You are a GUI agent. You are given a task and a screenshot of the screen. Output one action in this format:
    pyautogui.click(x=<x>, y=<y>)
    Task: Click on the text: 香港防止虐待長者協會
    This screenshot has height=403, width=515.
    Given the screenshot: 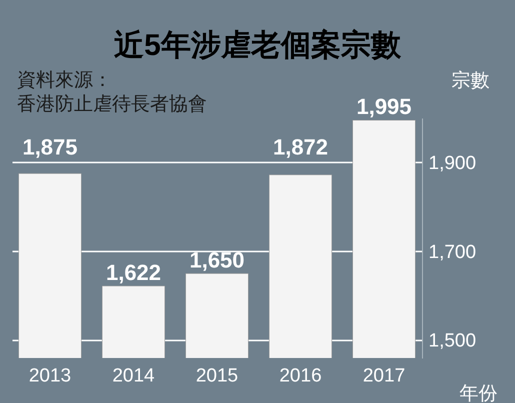 What is the action you would take?
    pyautogui.click(x=112, y=104)
    